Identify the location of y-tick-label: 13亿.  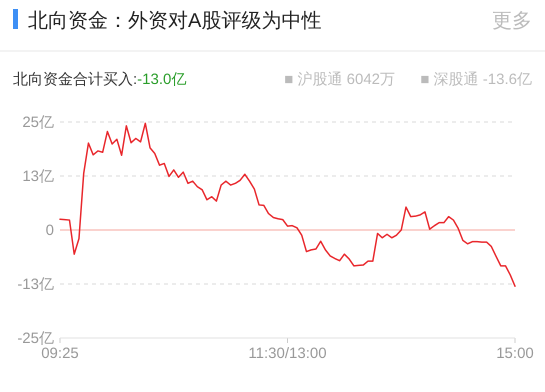
(38, 176).